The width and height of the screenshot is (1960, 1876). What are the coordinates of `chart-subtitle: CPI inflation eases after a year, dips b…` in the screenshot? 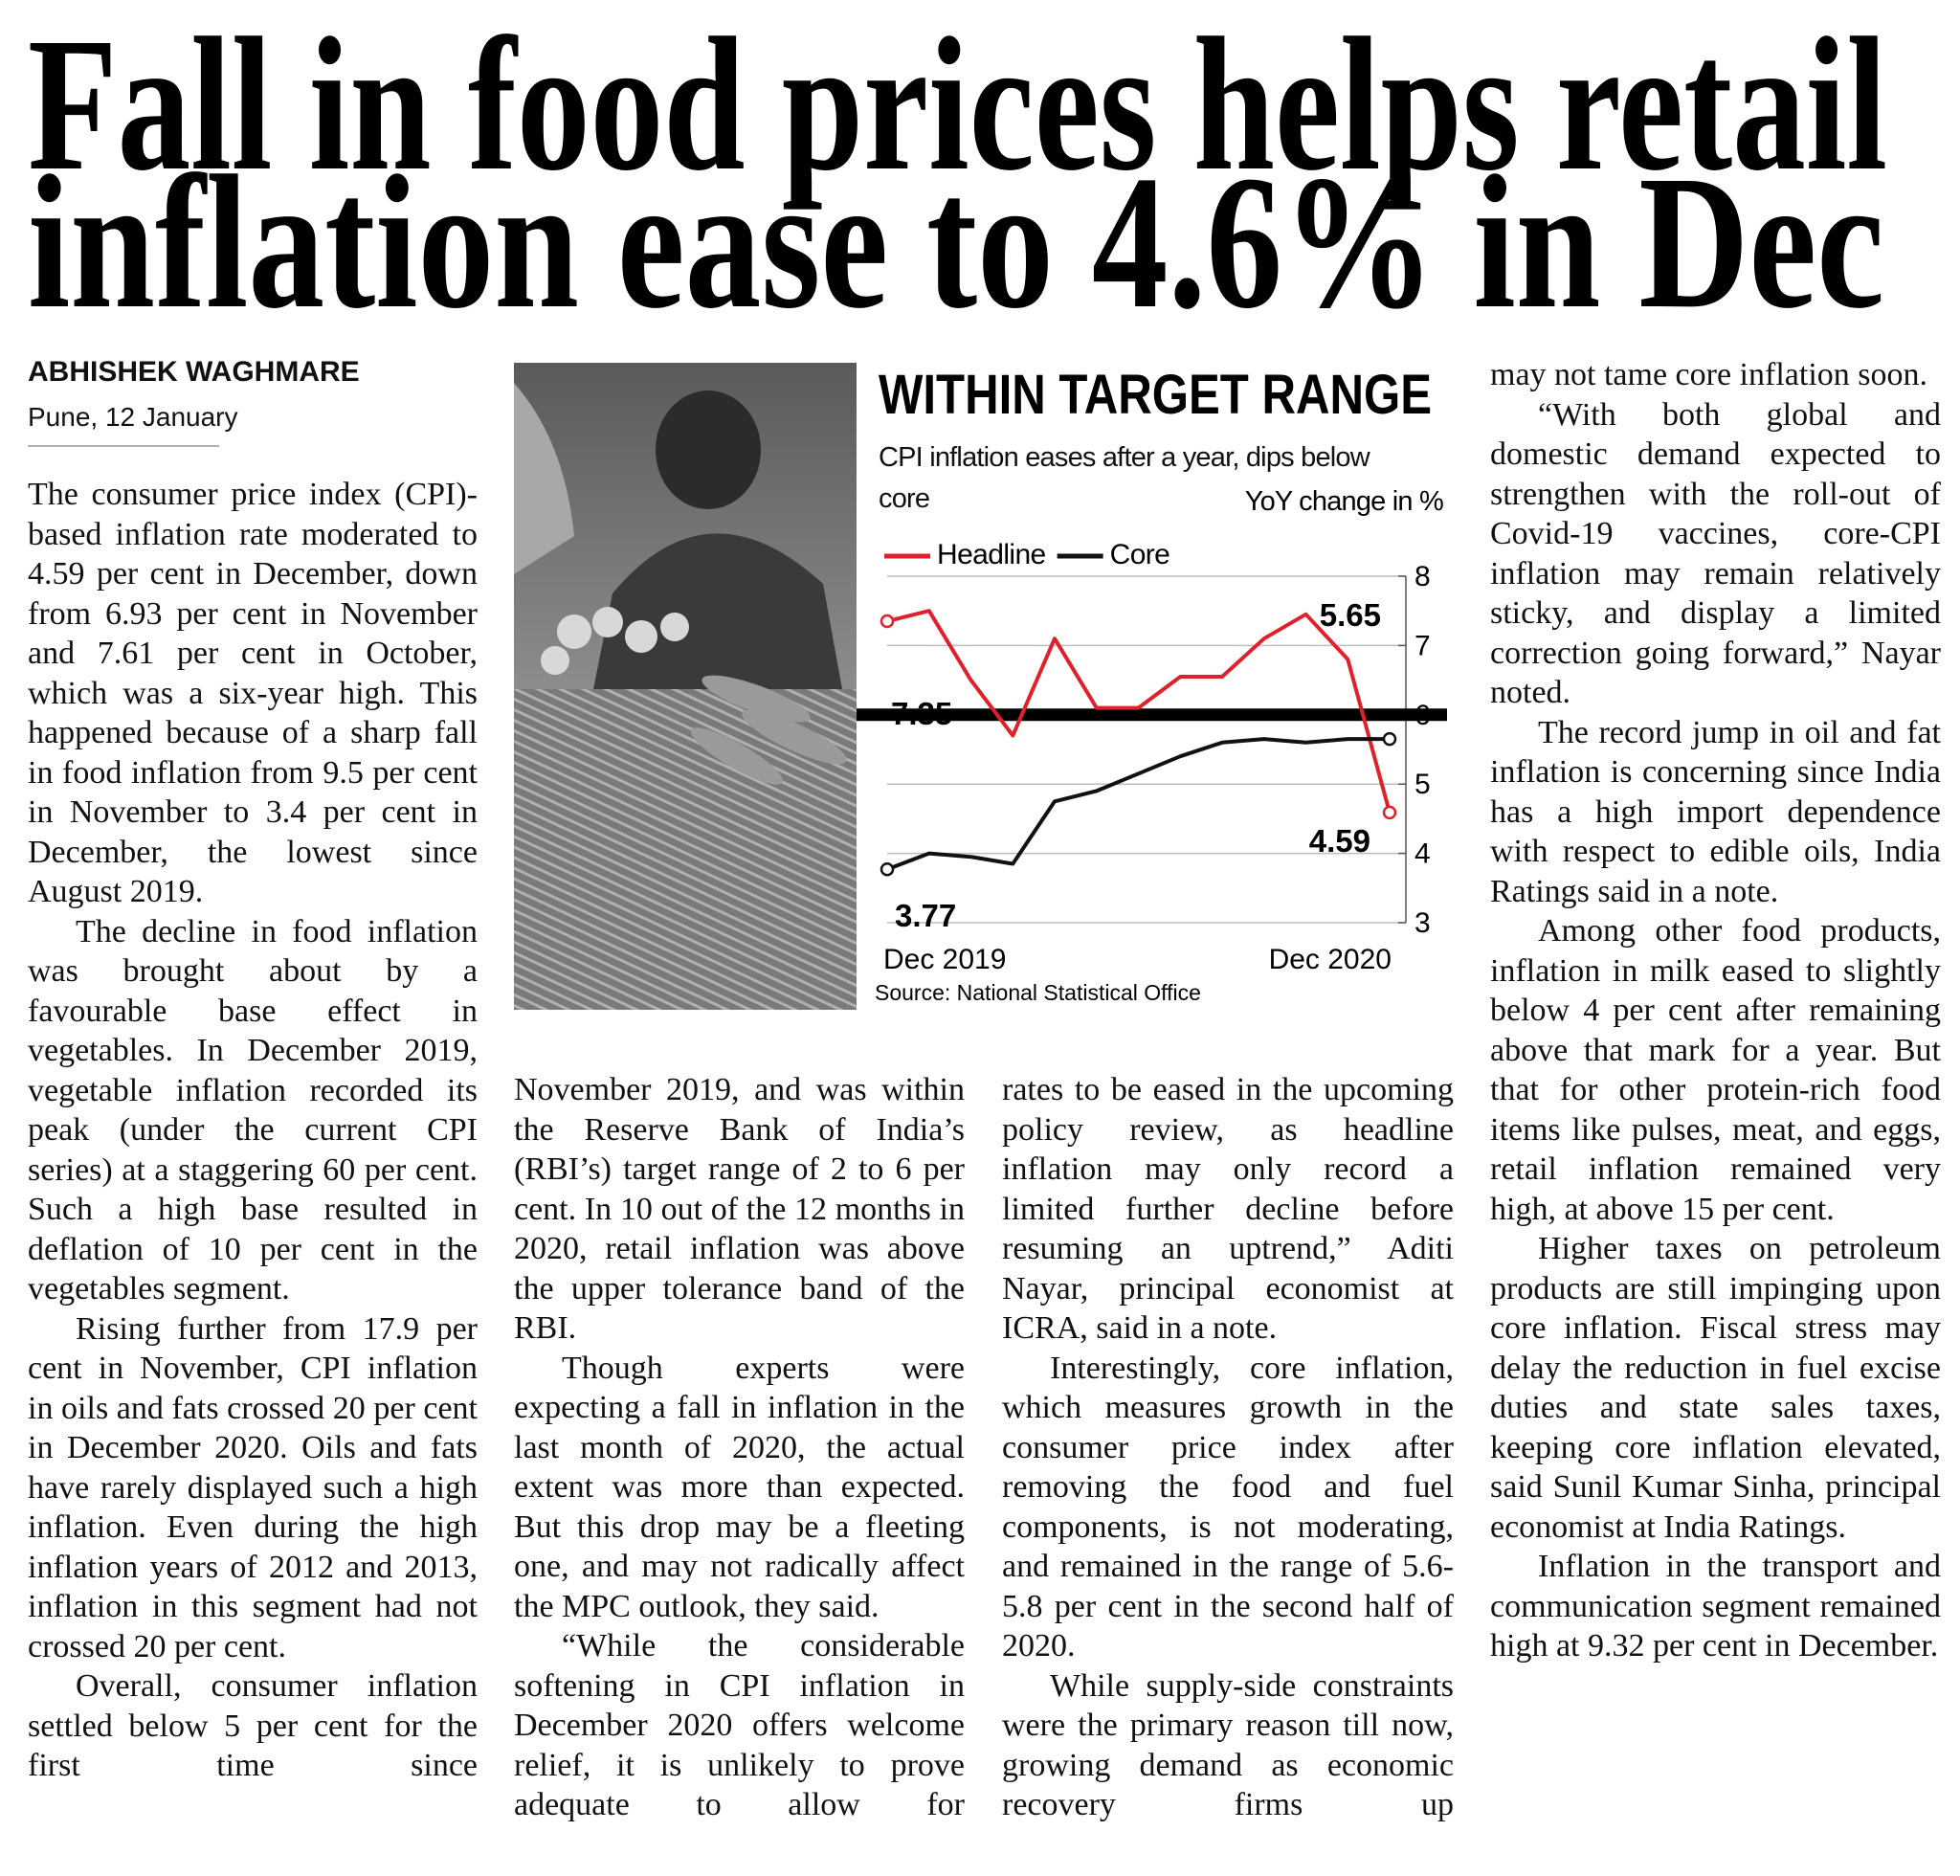 It's located at (1124, 478).